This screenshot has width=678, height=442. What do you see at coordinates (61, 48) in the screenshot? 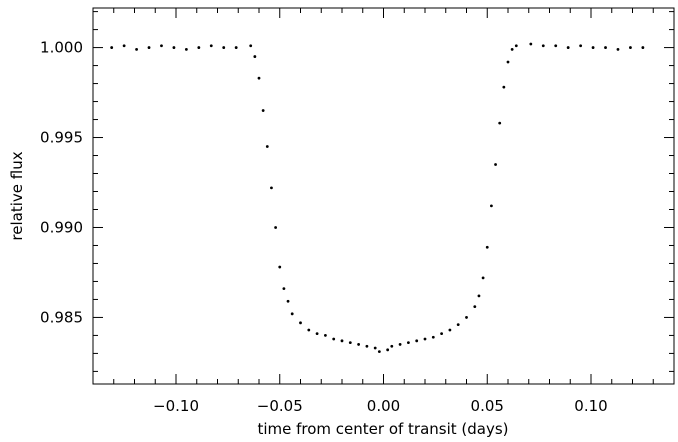
I see `y-tick-label: 1.000` at bounding box center [61, 48].